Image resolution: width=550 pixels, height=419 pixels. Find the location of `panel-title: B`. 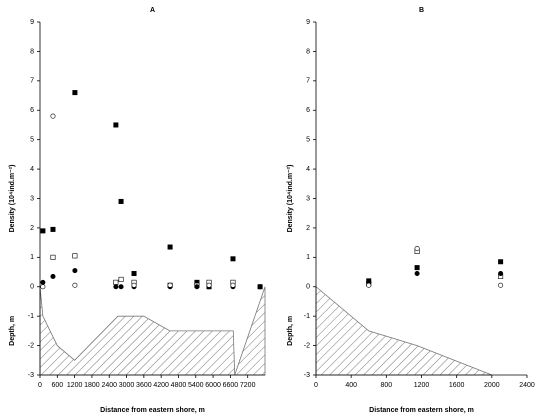

panel-title: B is located at coordinates (421, 10).